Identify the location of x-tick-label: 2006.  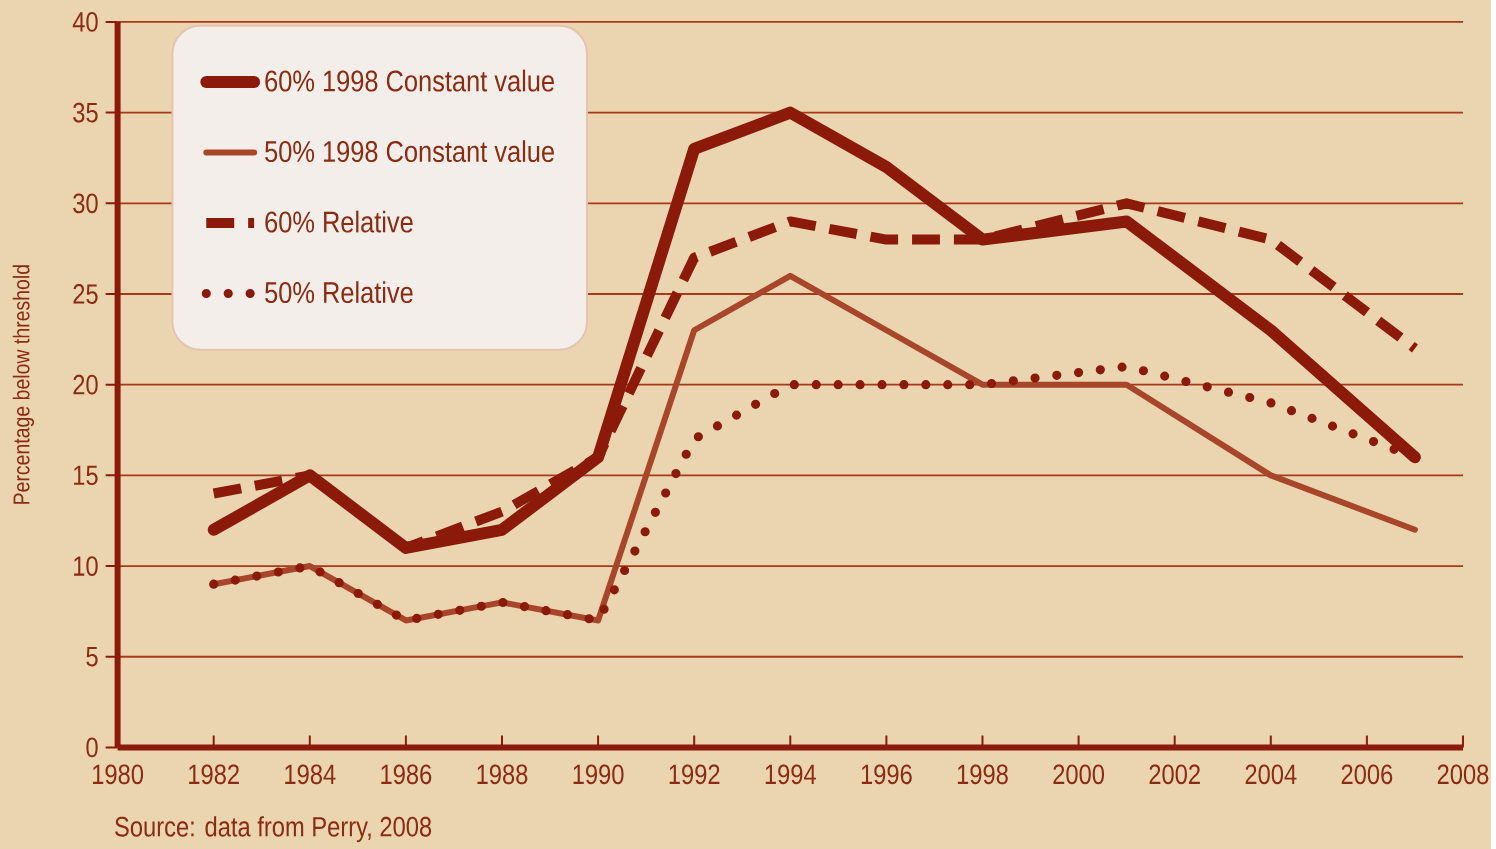
(1367, 774).